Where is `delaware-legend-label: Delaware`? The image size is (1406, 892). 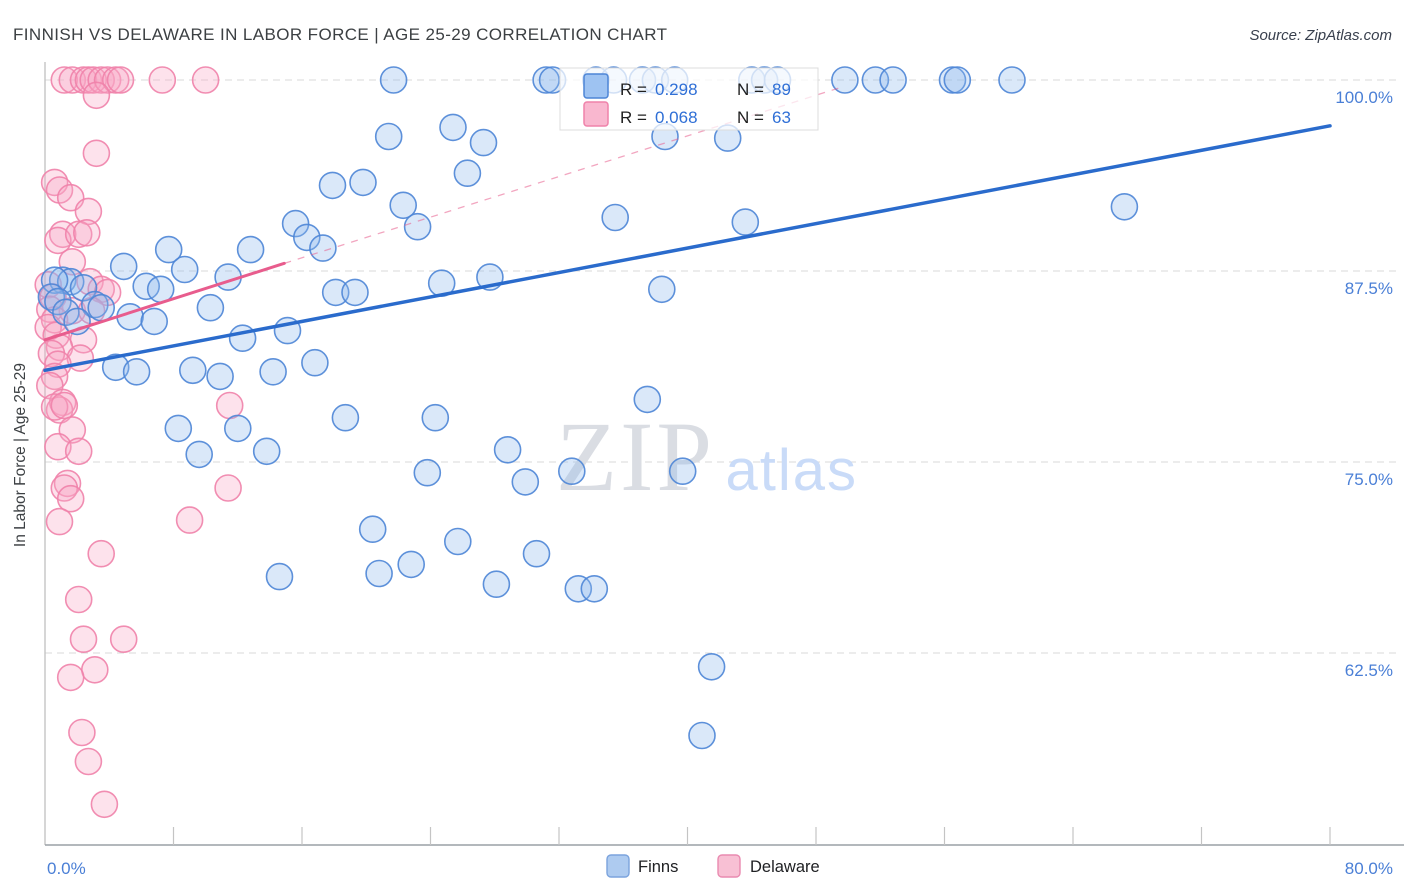
delaware-legend-label: Delaware is located at coordinates (785, 867).